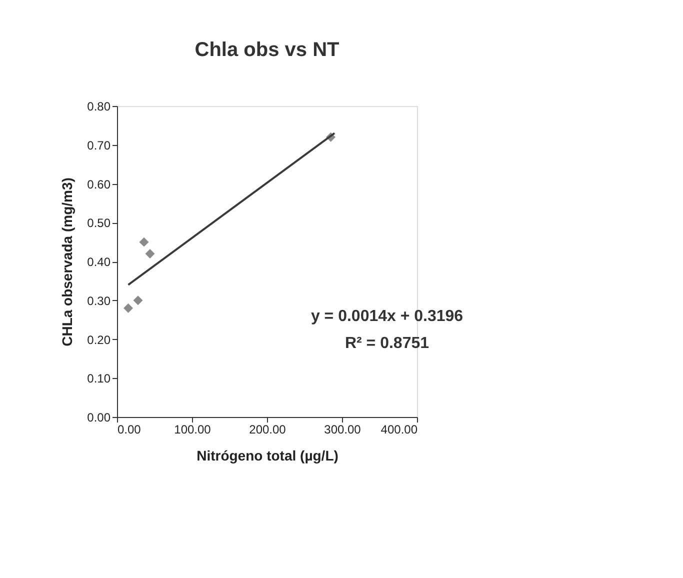 The height and width of the screenshot is (578, 683). What do you see at coordinates (387, 343) in the screenshot?
I see `annotation: R² = 0.8751` at bounding box center [387, 343].